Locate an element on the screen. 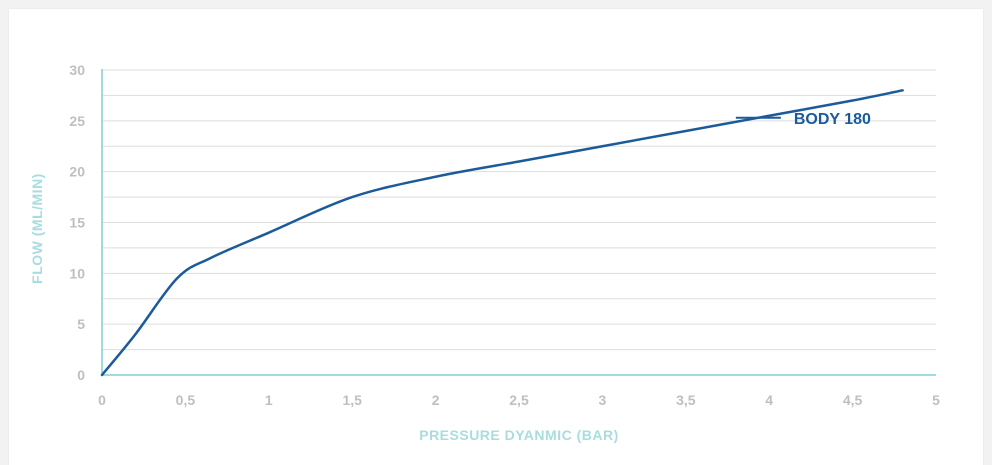  y-tick-label: 15 is located at coordinates (77, 223).